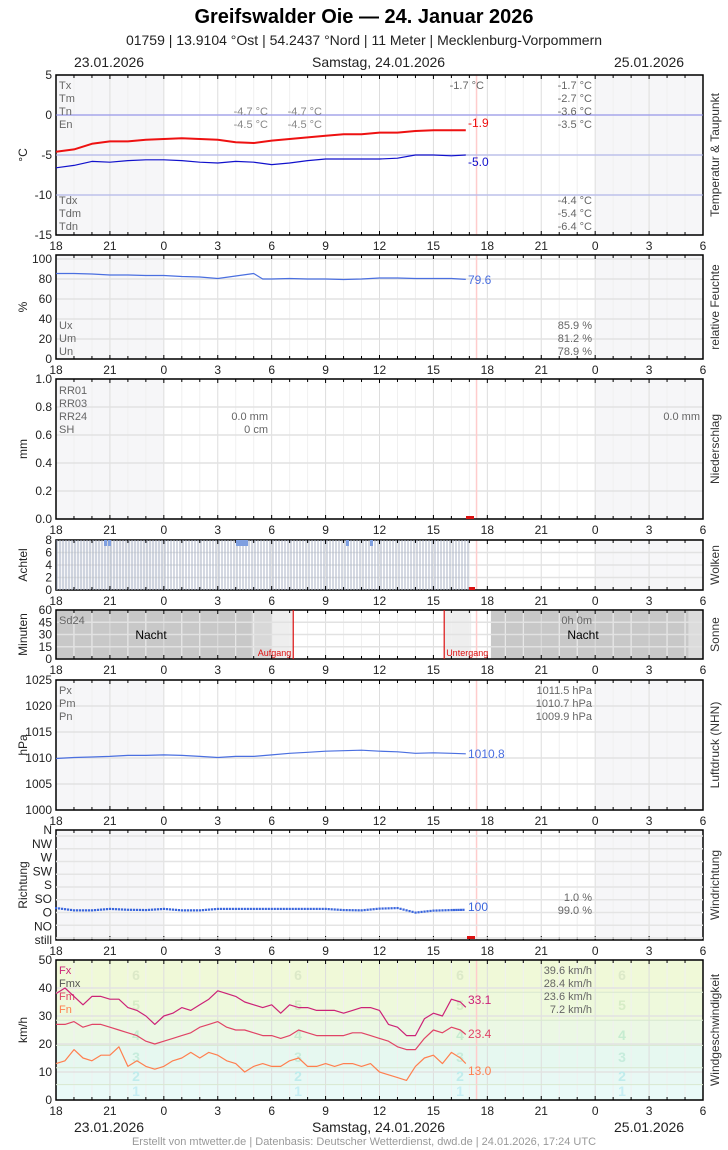  Describe the element at coordinates (23, 745) in the screenshot. I see `y-axis-label: hPa` at that location.